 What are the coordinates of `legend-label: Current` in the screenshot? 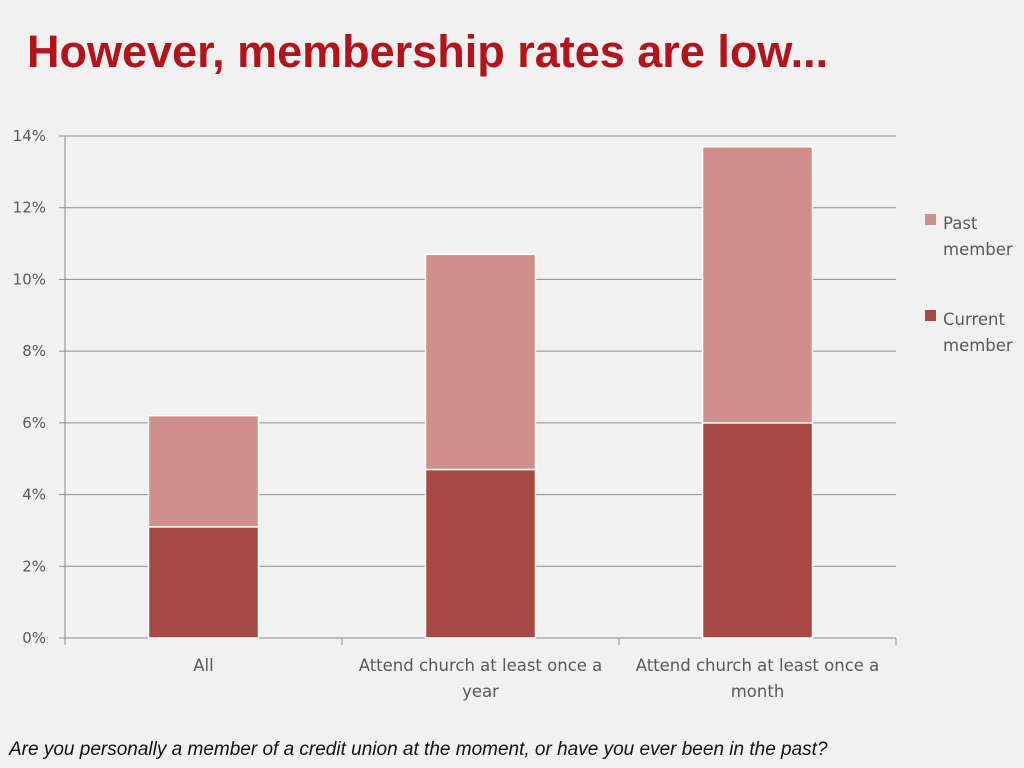 It's located at (974, 319).